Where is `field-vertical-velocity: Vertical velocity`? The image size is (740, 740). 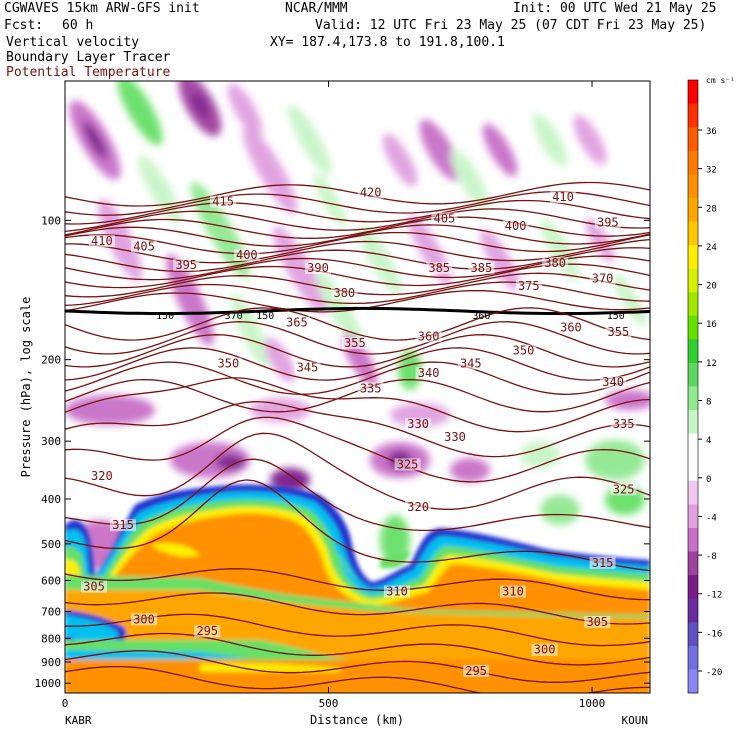
field-vertical-velocity: Vertical velocity is located at coordinates (73, 42).